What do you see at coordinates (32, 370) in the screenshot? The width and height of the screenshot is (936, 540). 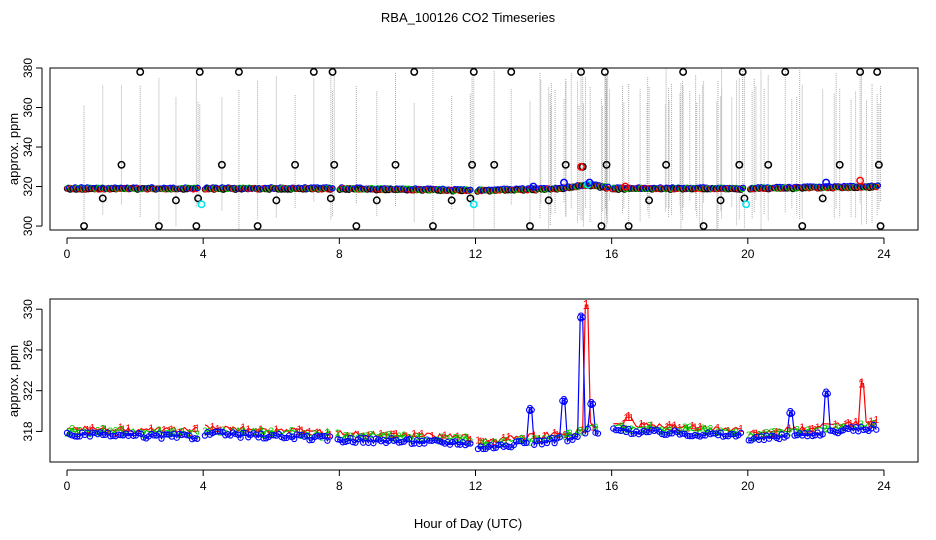 I see `bottom-y-axis: 318 322 326 330` at bounding box center [32, 370].